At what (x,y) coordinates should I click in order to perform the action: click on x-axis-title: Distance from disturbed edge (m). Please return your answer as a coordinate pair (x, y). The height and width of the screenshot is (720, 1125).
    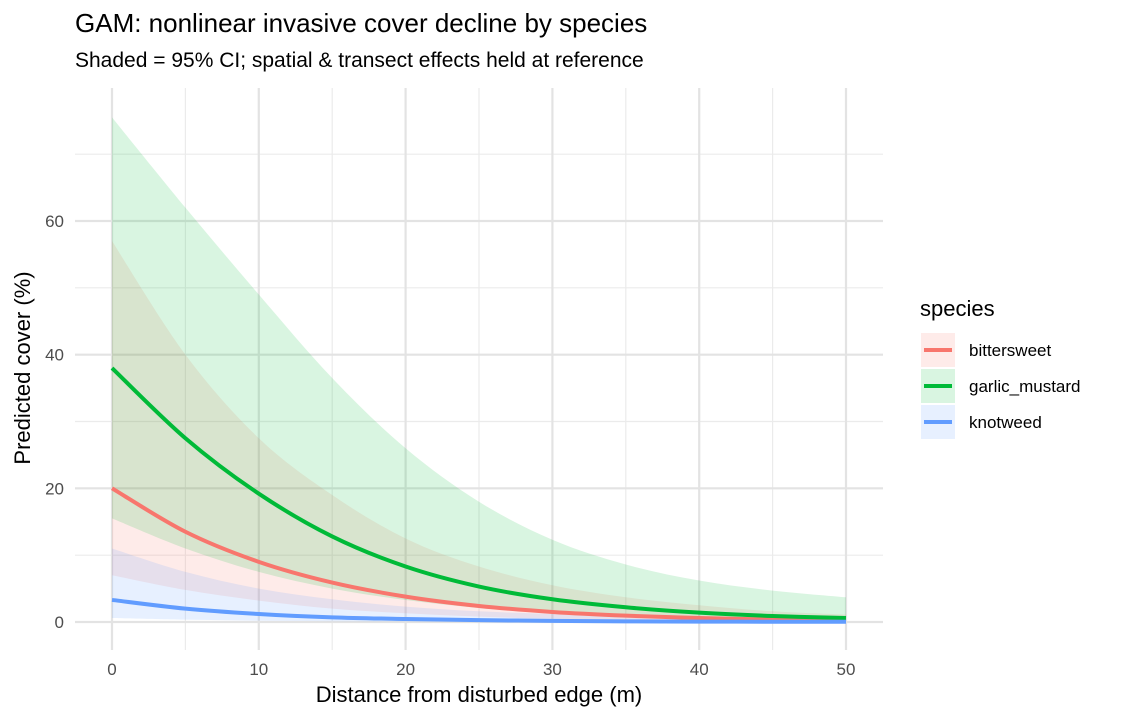
    Looking at the image, I should click on (479, 694).